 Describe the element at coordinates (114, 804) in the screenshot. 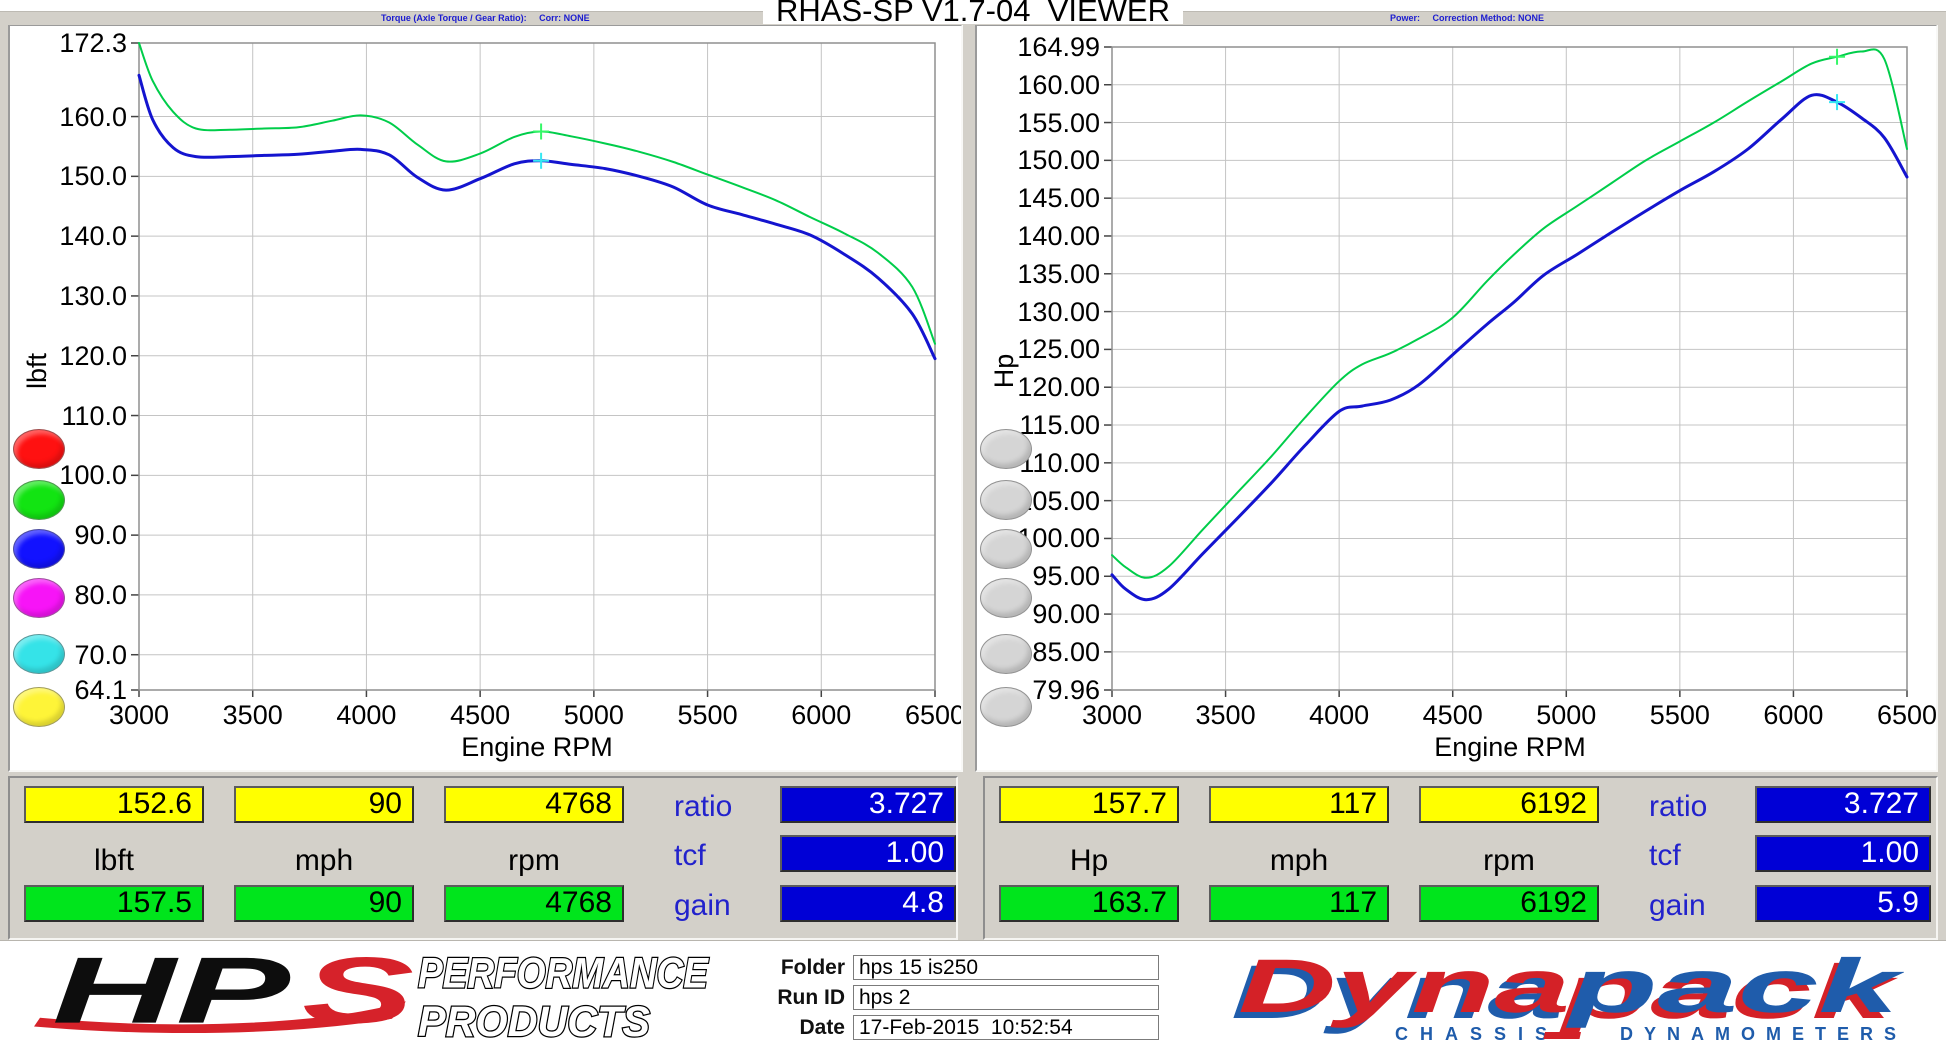

I see `torque-cursor-value-box: 152.6` at that location.